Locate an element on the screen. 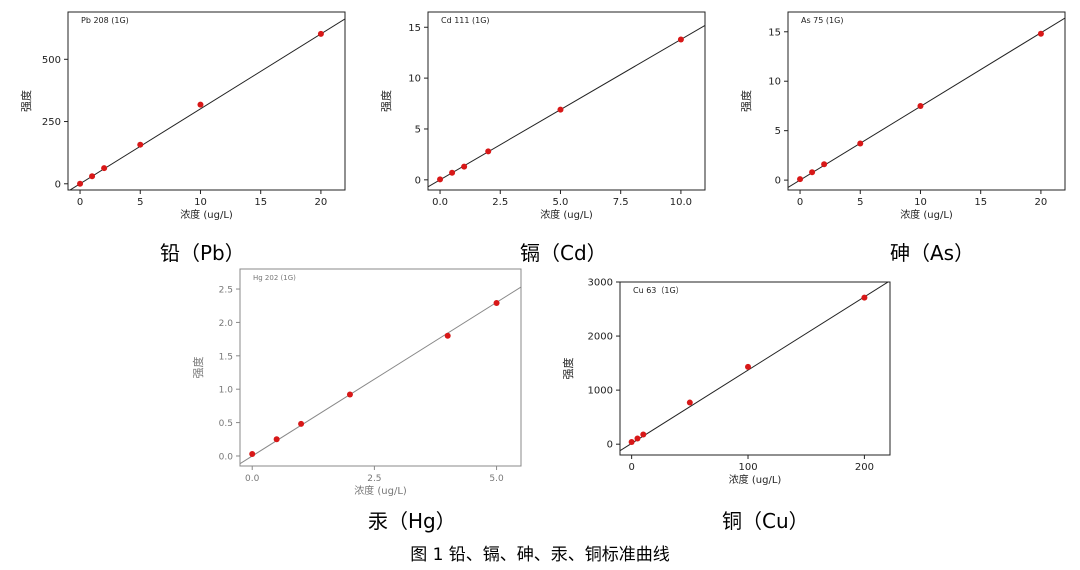 The height and width of the screenshot is (570, 1080). chart-title: Cd 111 (1G) is located at coordinates (465, 20).